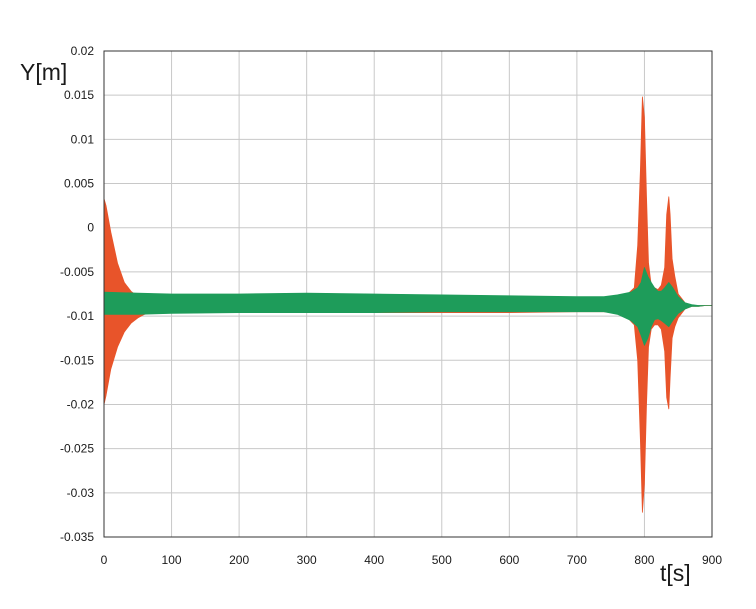 The width and height of the screenshot is (756, 609). What do you see at coordinates (77, 537) in the screenshot?
I see `y-tick-label: -0.035` at bounding box center [77, 537].